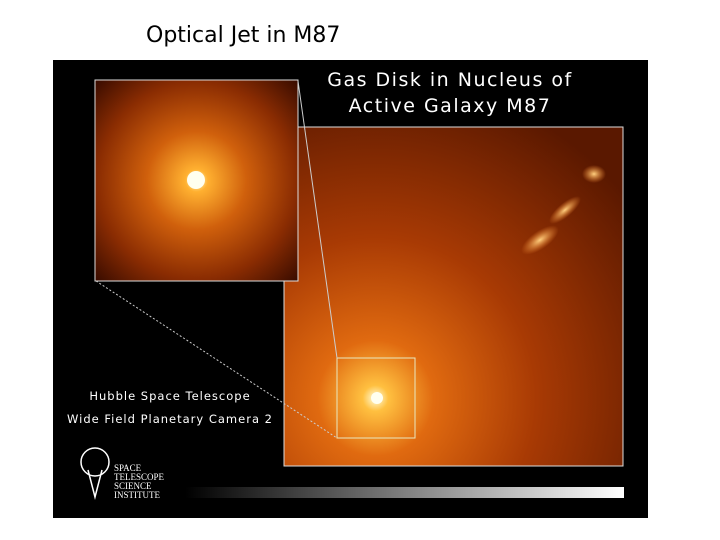 Image resolution: width=720 pixels, height=540 pixels. Describe the element at coordinates (404, 492) in the screenshot. I see `intensity-ramp` at that location.